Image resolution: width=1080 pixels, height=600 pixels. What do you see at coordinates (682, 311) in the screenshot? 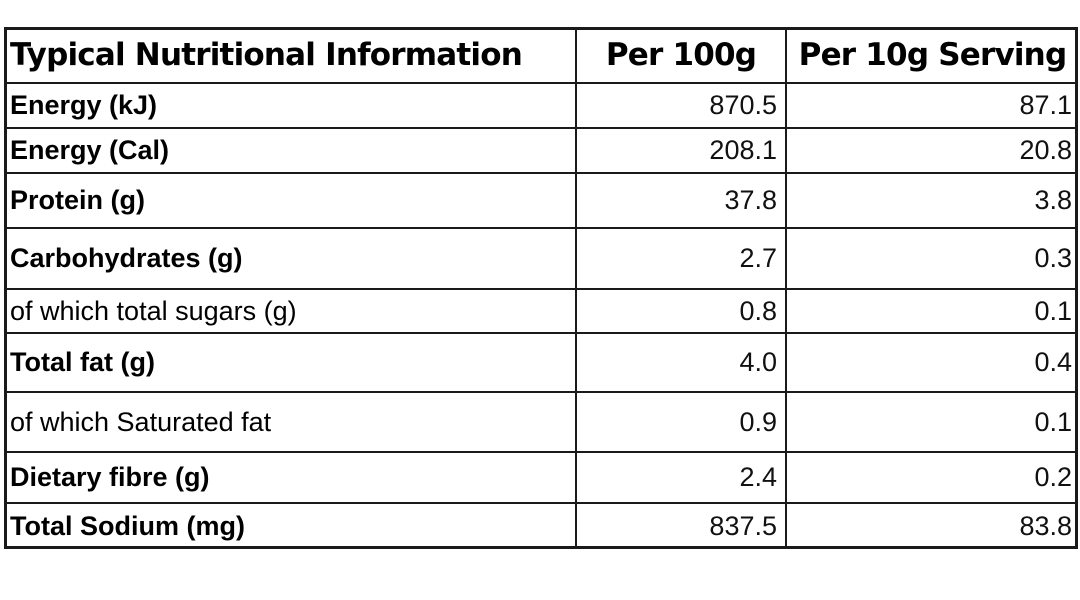
I see `row-per-100g: 0.8` at bounding box center [682, 311].